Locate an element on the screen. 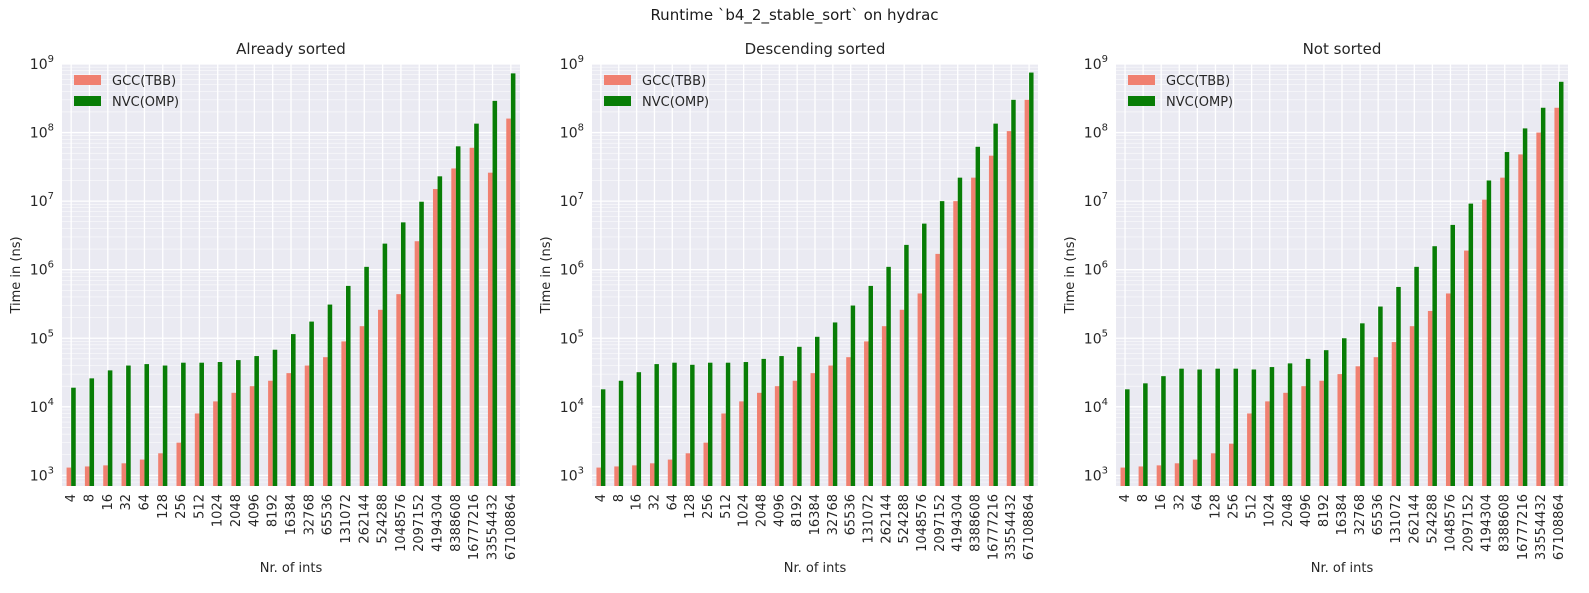 The height and width of the screenshot is (593, 1589). bar-GCC(TBB)-16384 is located at coordinates (1339, 430).